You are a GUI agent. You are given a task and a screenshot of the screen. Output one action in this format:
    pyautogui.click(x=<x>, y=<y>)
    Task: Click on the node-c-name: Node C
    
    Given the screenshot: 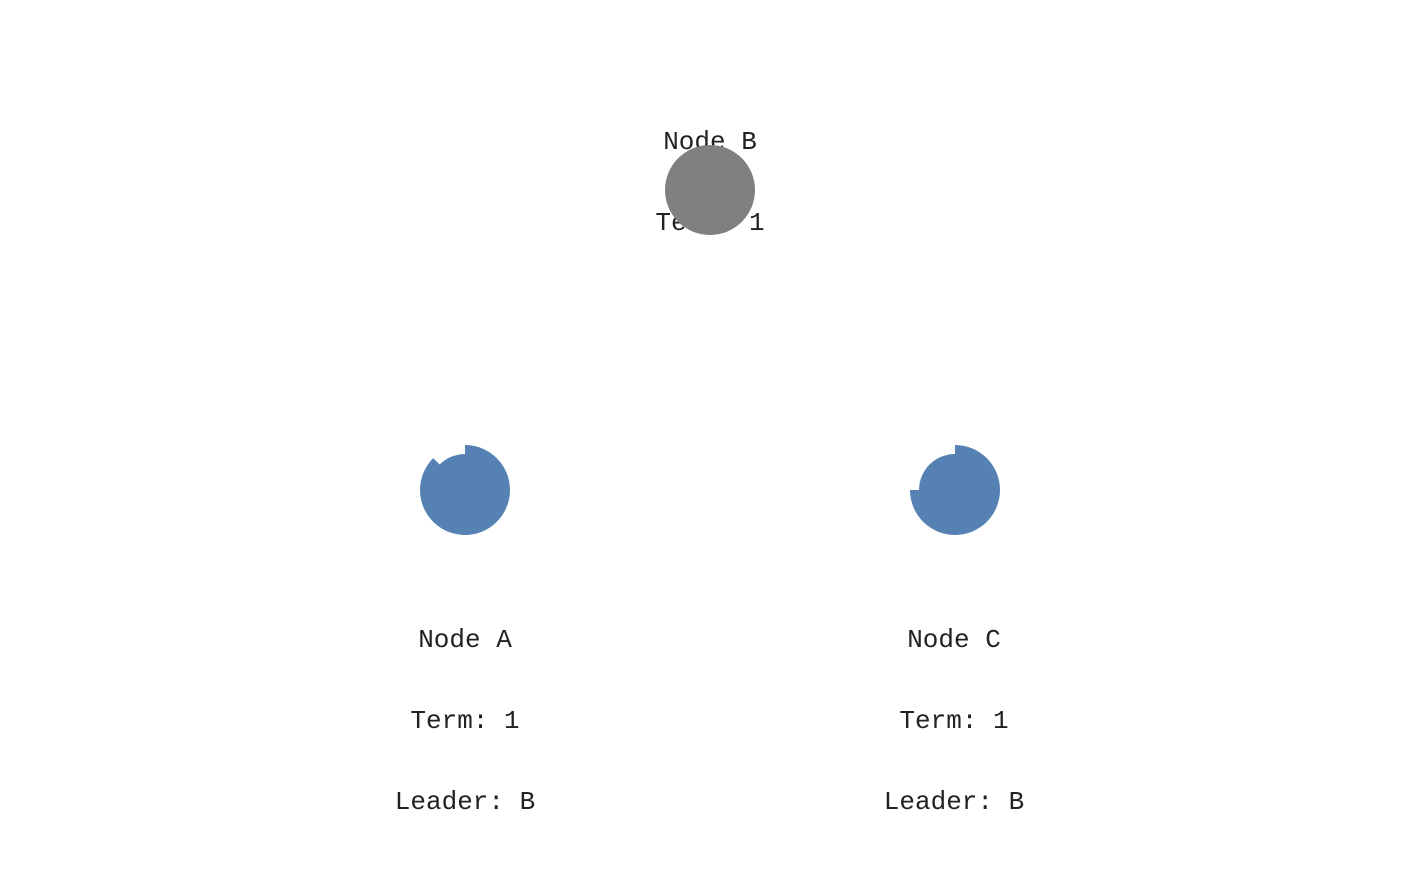 What is the action you would take?
    pyautogui.click(x=954, y=640)
    